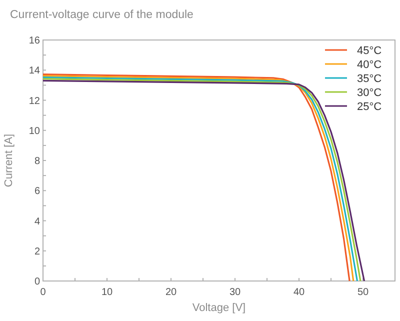  Describe the element at coordinates (369, 93) in the screenshot. I see `legend-label: 30°C` at that location.